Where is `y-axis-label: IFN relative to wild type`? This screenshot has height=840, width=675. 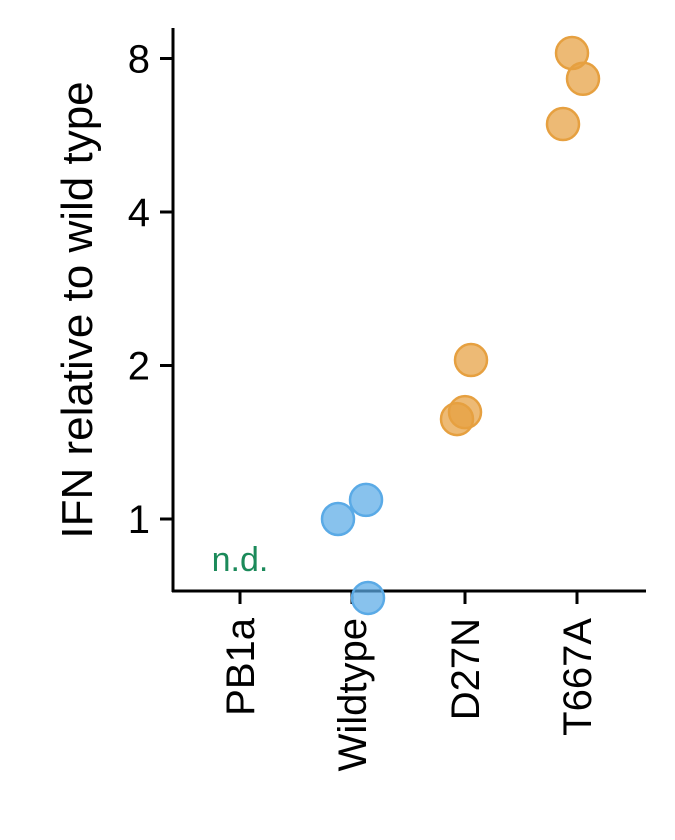
y-axis-label: IFN relative to wild type is located at coordinates (77, 309).